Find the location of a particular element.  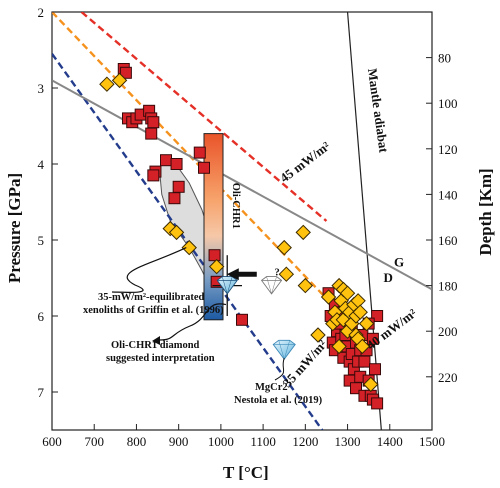

diamond-icons is located at coordinates (203, 314).